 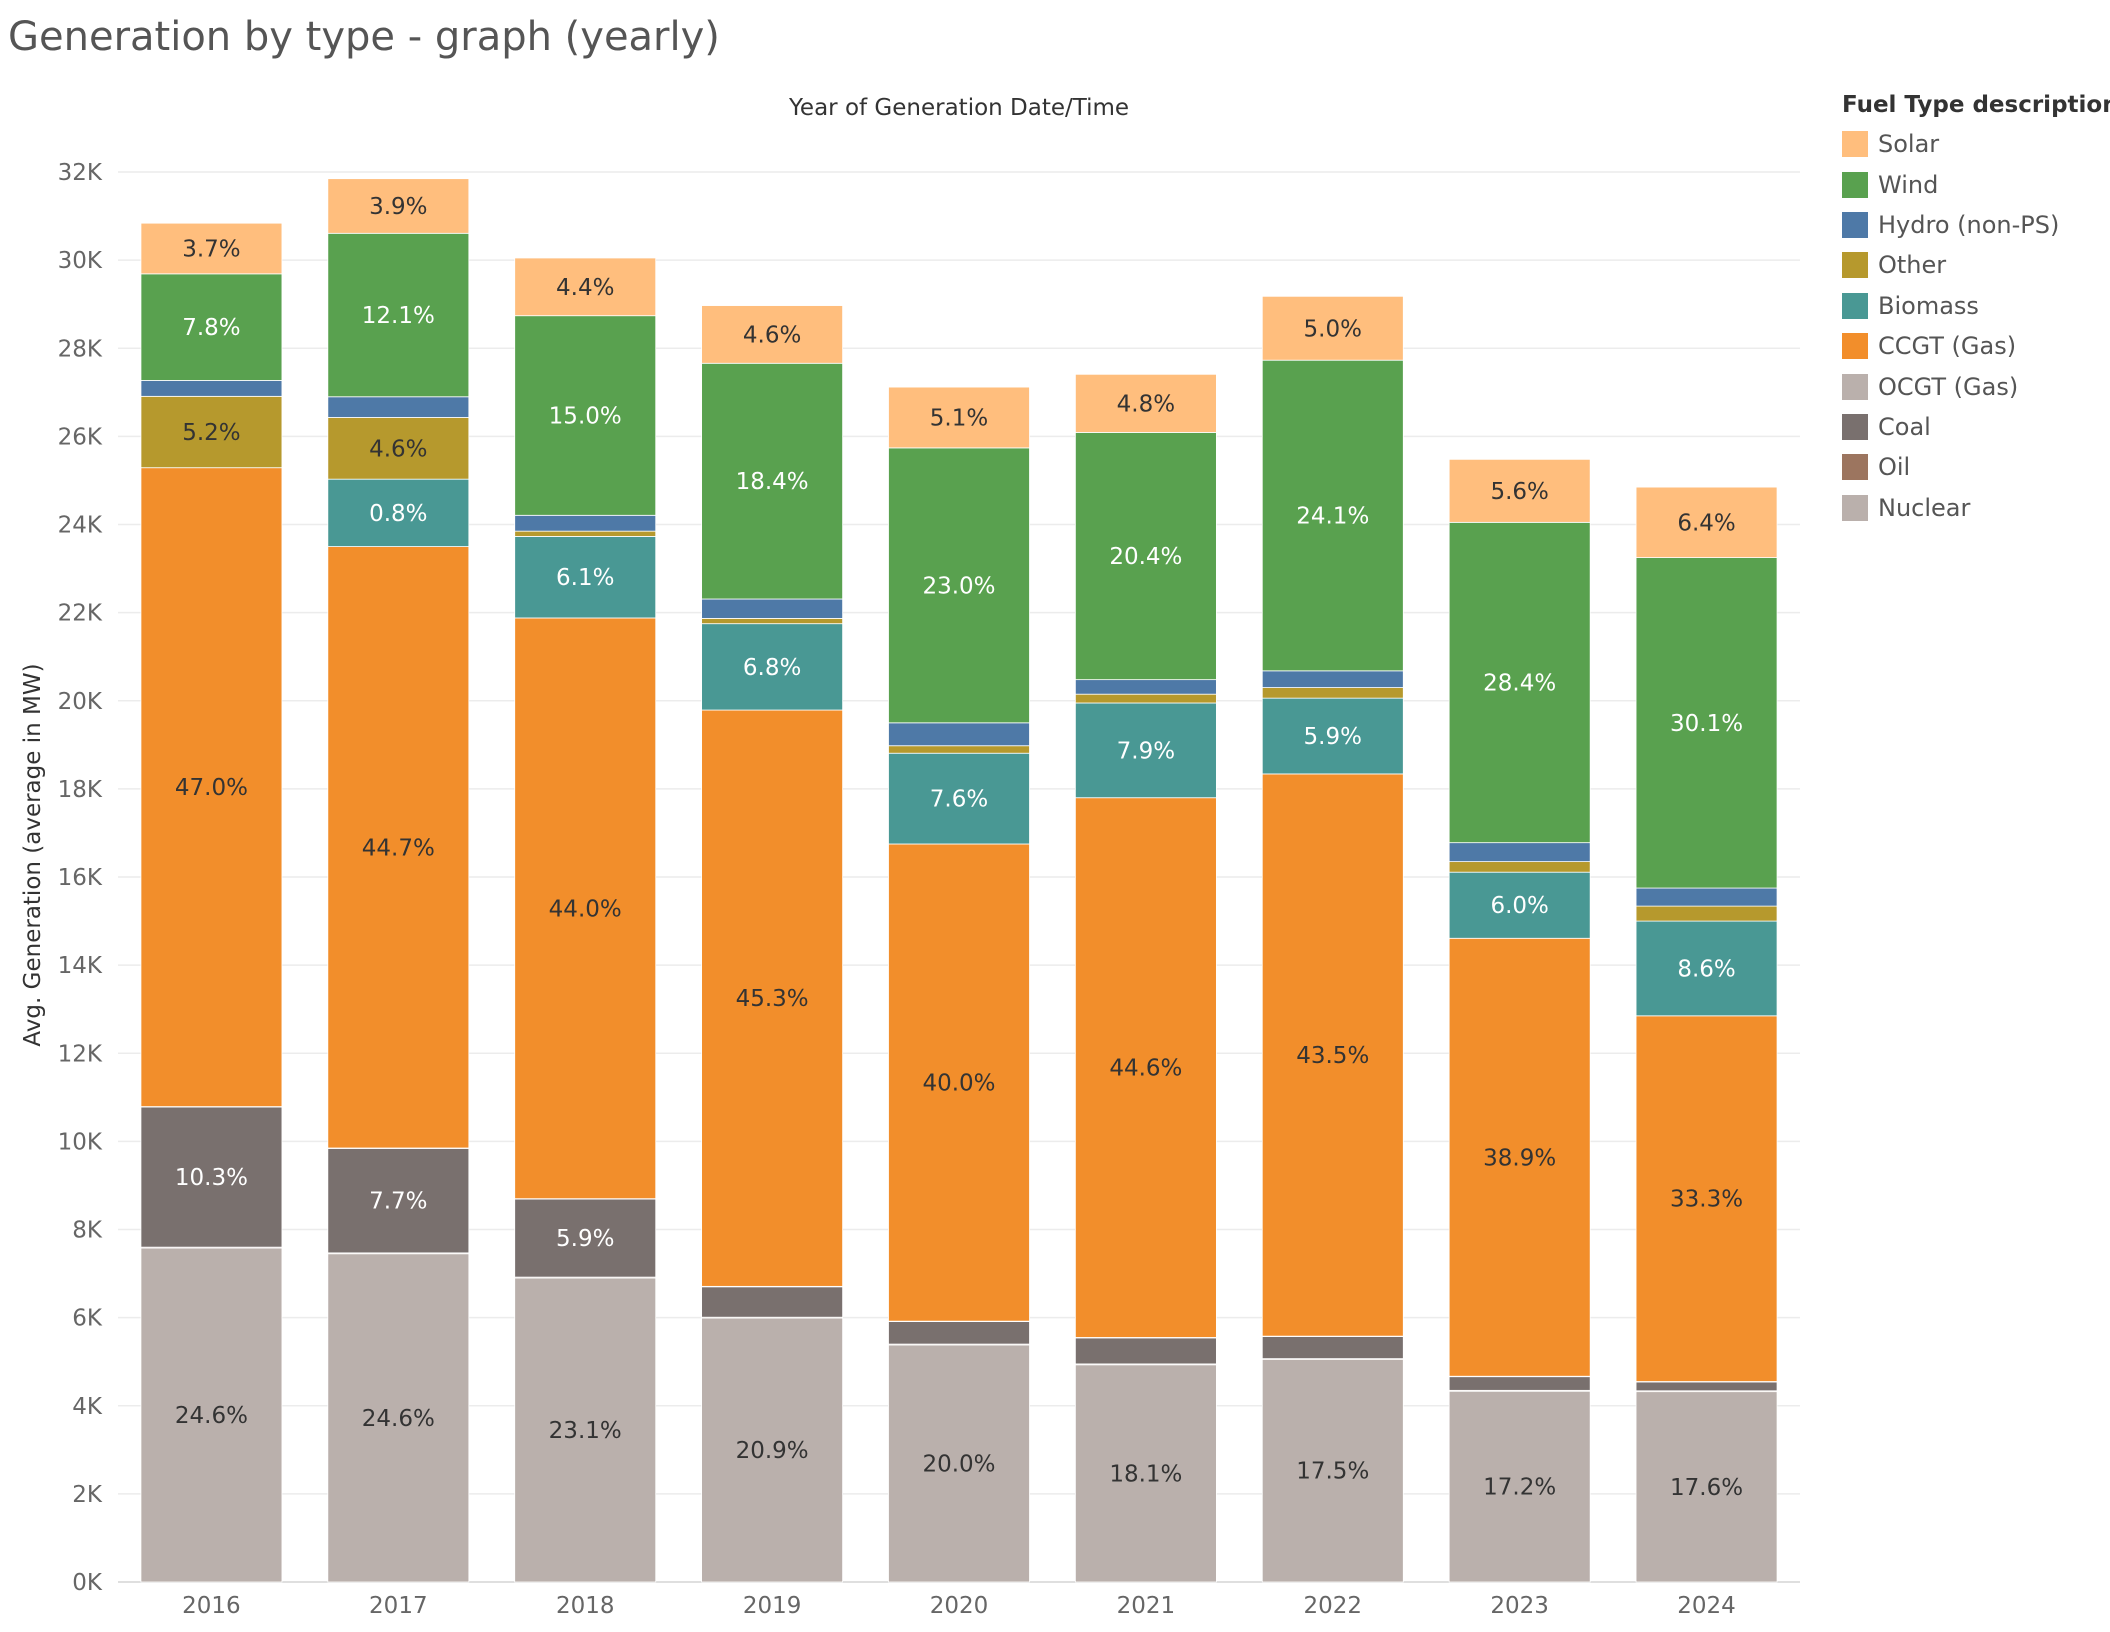 I want to click on data-label: 3.7%, so click(x=211, y=250).